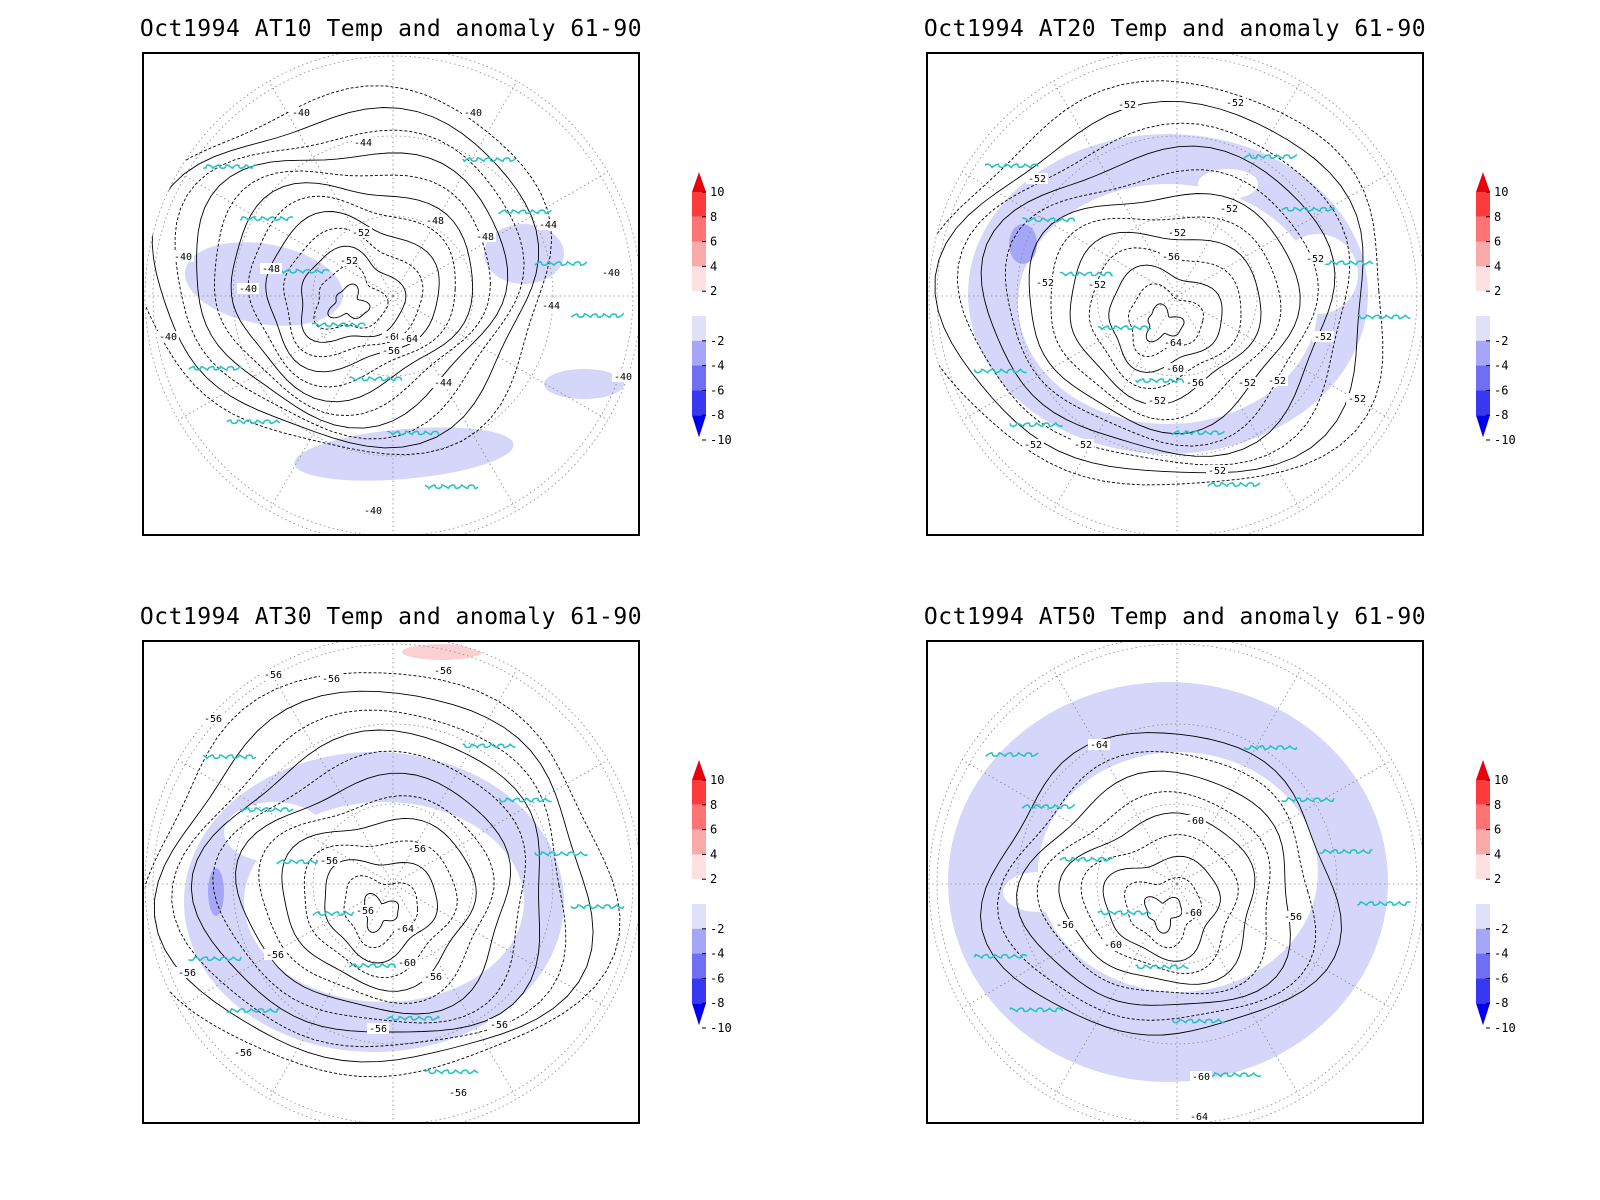 The image size is (1600, 1200). Describe the element at coordinates (721, 1028) in the screenshot. I see `colorbar-label: -10` at that location.